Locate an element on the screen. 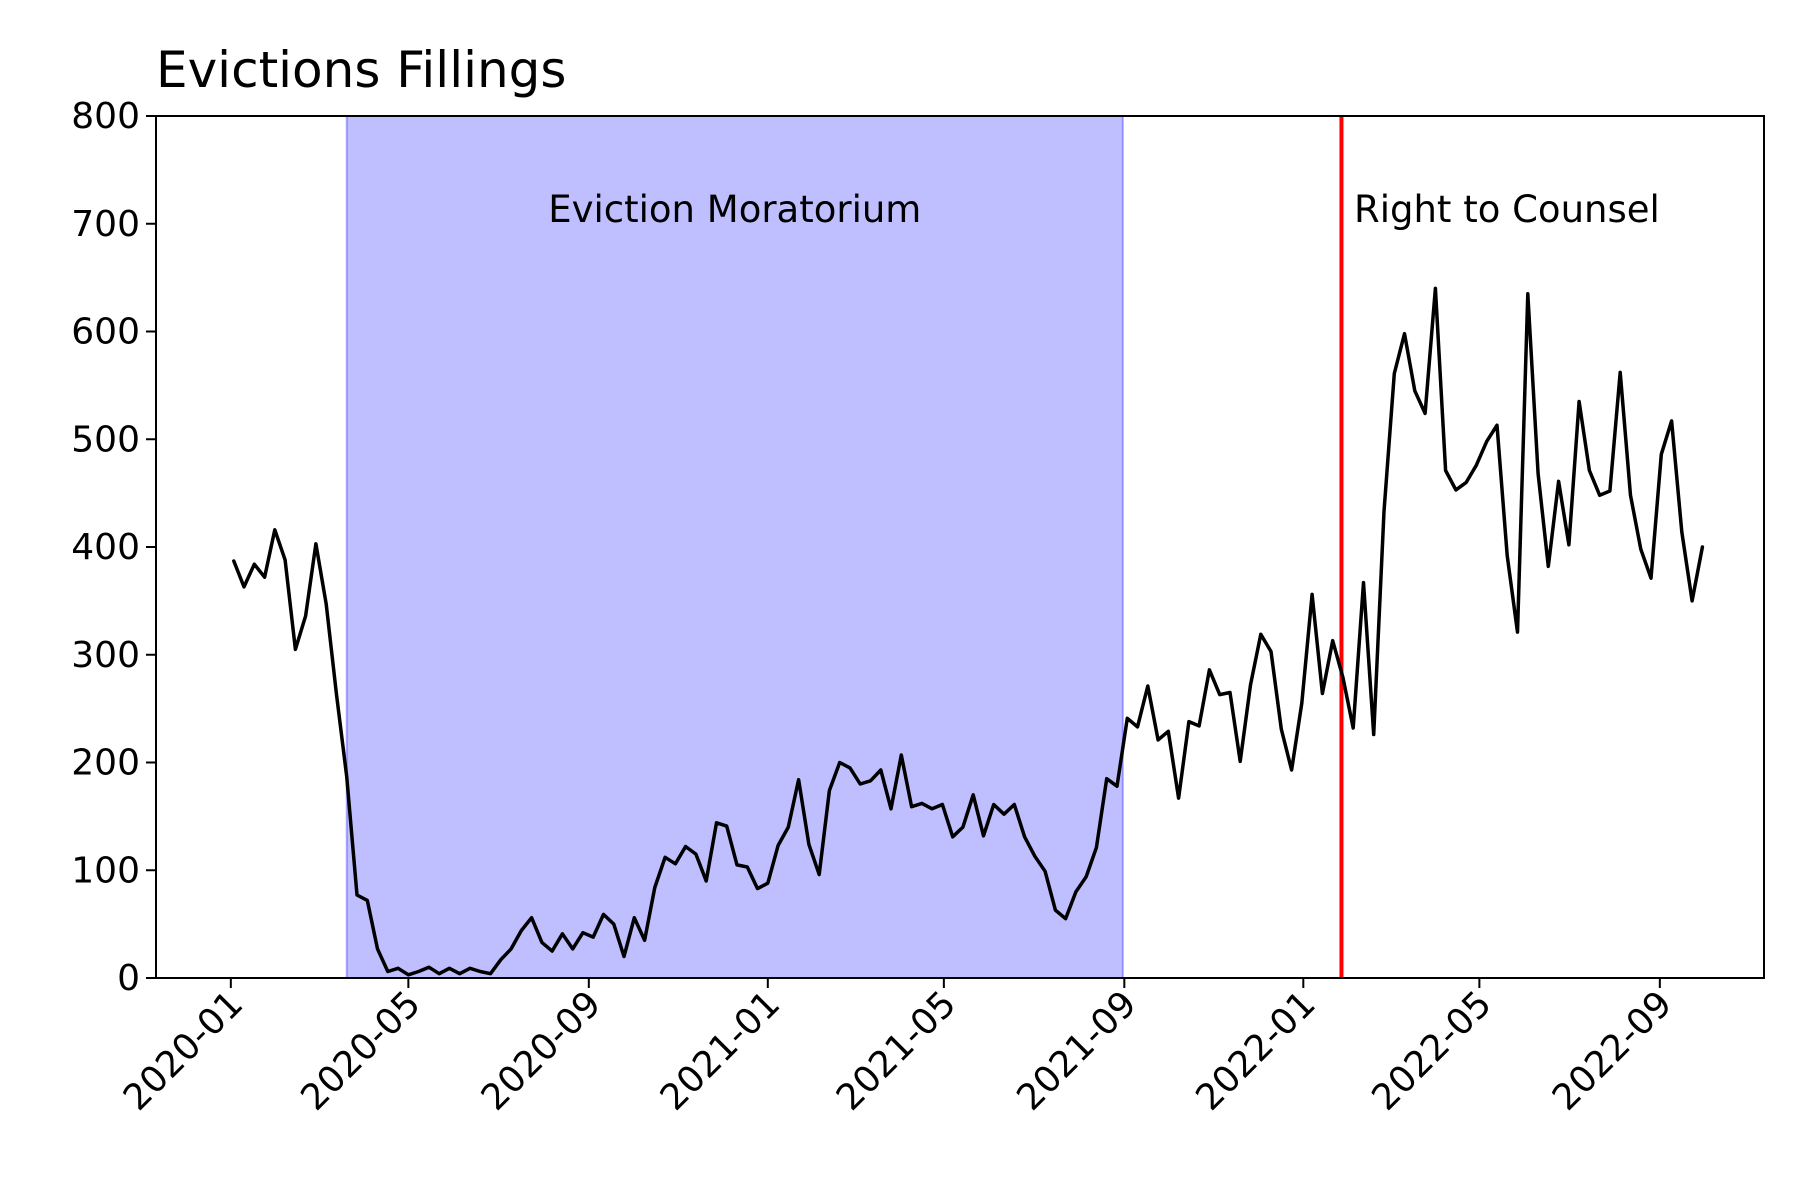  y-tick-label: 300 is located at coordinates (105, 655).